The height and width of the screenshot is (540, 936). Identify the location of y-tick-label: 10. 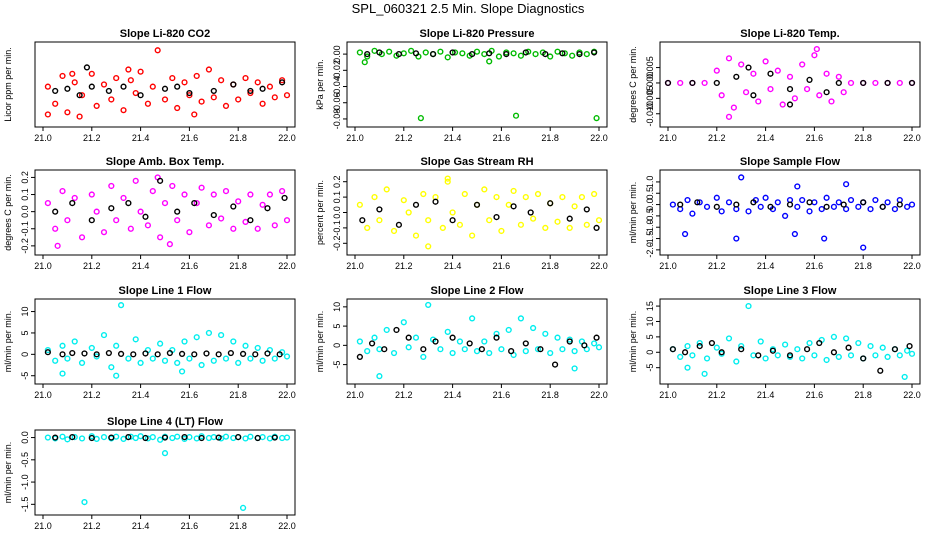
(650, 321).